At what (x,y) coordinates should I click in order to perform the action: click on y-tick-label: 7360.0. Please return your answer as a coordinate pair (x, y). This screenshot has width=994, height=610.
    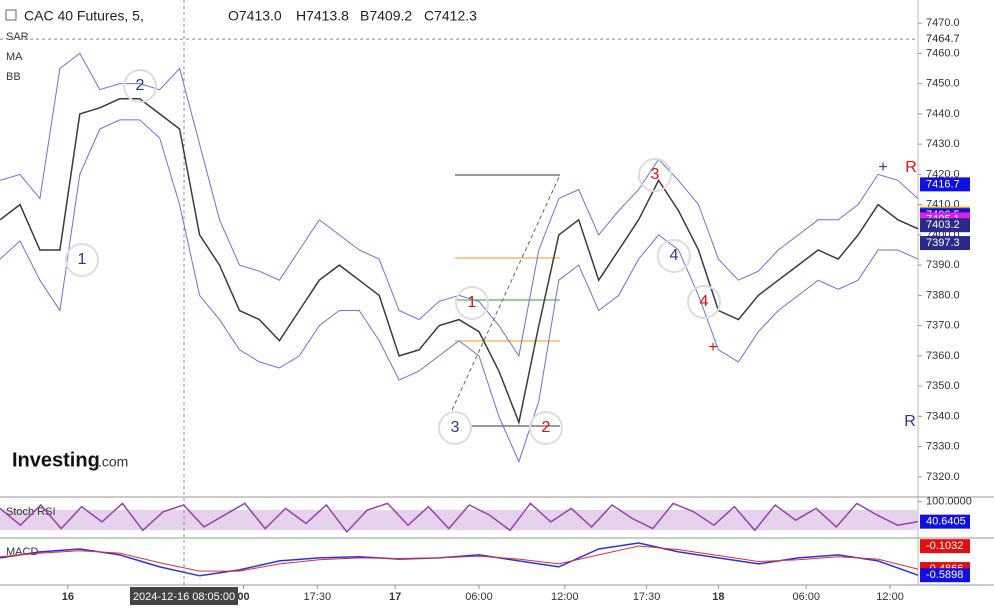
    Looking at the image, I should click on (943, 356).